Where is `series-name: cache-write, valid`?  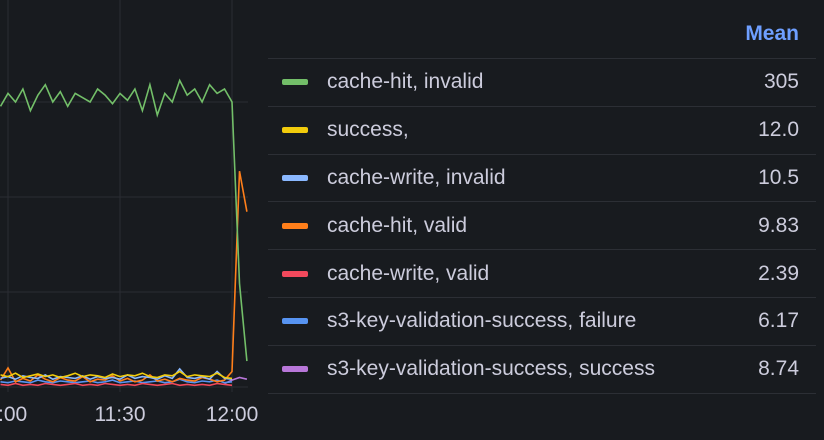 series-name: cache-write, valid is located at coordinates (408, 273).